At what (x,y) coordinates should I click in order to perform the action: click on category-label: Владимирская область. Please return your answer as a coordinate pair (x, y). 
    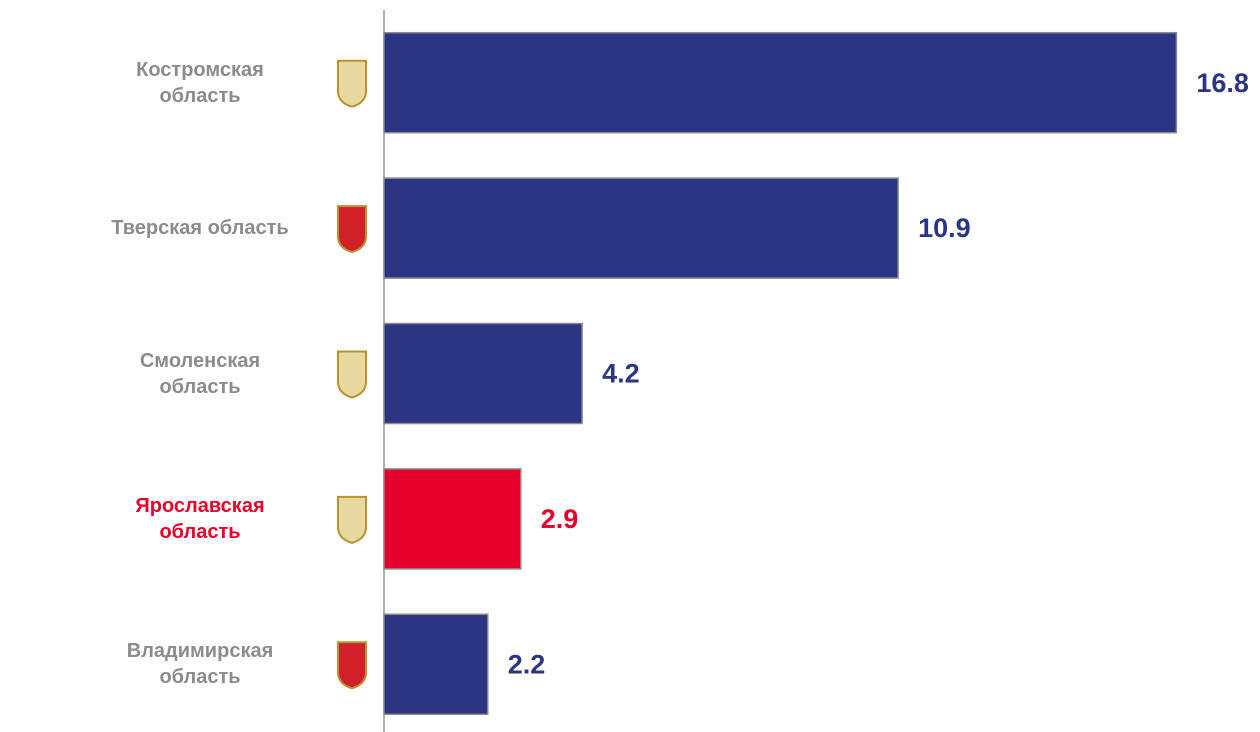
    Looking at the image, I should click on (200, 664).